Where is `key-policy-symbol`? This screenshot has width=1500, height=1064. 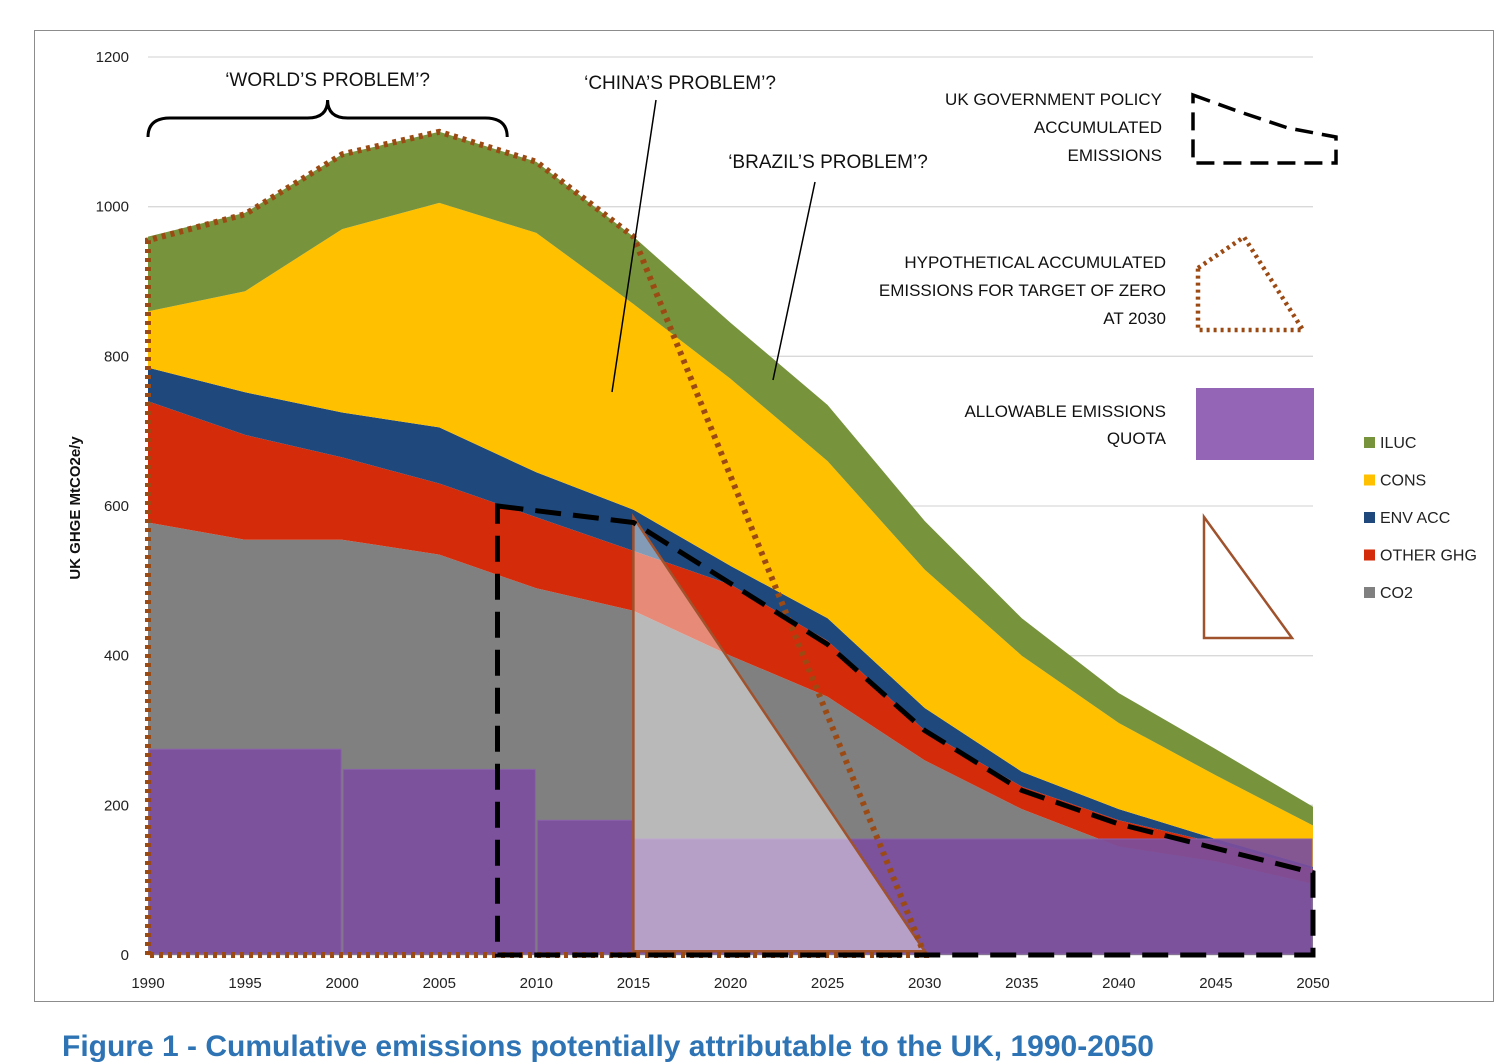
key-policy-symbol is located at coordinates (1264, 128).